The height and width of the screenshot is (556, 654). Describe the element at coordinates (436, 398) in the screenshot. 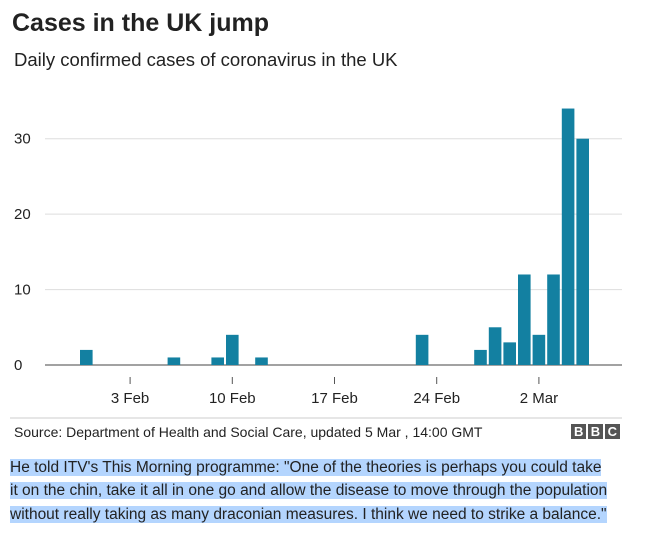

I see `x-tick-label: 24 Feb` at that location.